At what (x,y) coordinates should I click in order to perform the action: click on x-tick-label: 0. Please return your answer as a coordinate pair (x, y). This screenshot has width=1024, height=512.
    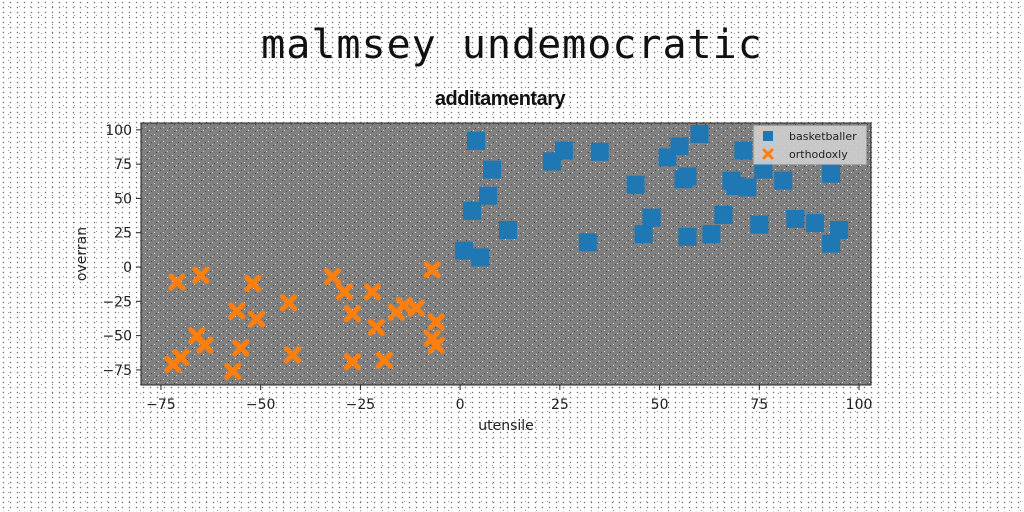
    Looking at the image, I should click on (460, 405).